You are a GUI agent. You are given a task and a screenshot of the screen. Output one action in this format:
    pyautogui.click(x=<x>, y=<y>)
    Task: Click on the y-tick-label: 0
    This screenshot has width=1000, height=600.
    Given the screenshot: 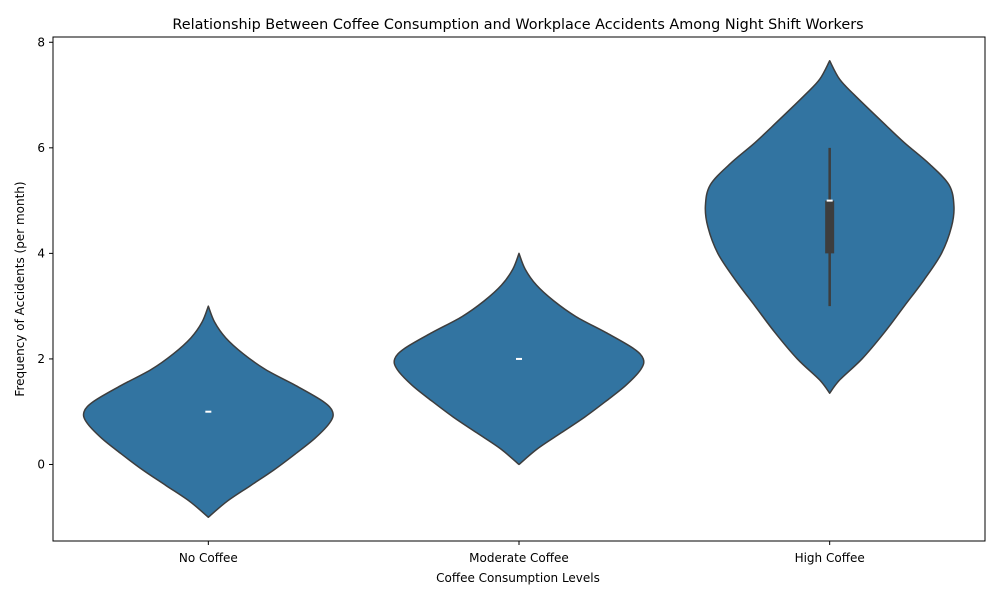 What is the action you would take?
    pyautogui.click(x=41, y=464)
    